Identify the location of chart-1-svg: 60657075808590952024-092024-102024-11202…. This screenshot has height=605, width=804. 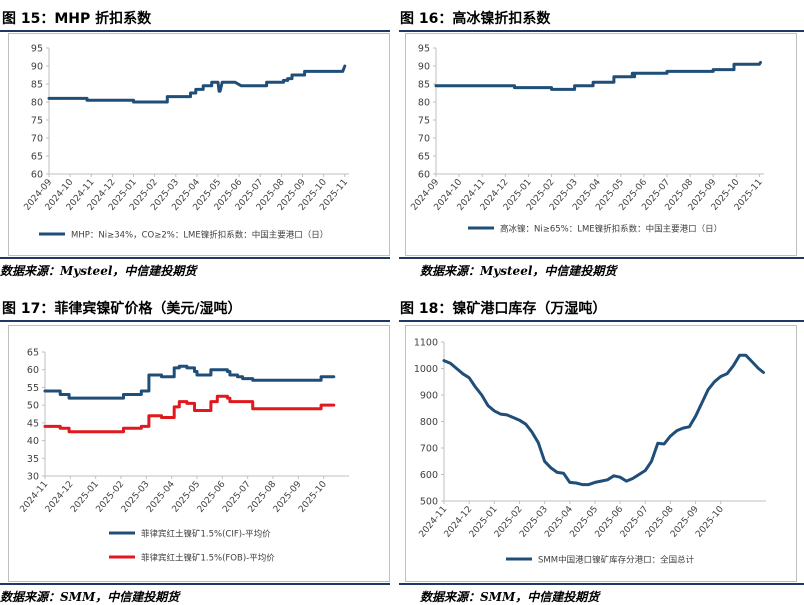
(186, 142).